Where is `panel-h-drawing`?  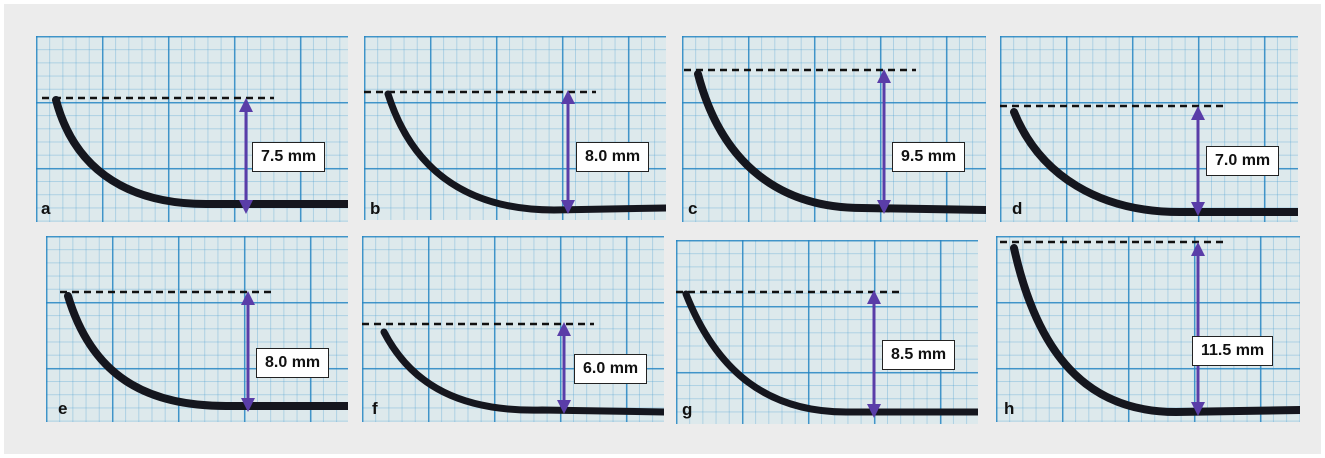 panel-h-drawing is located at coordinates (1150, 328).